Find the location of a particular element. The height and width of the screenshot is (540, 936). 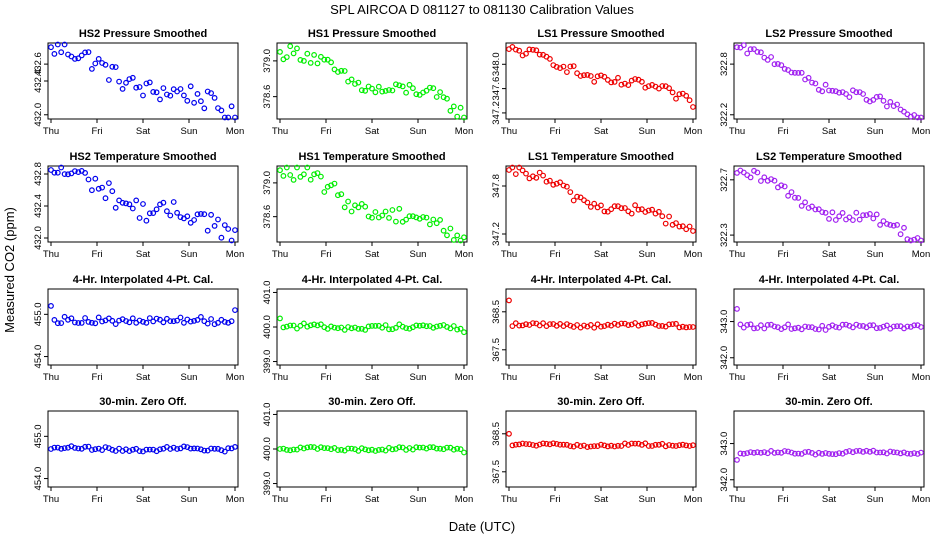

y-tick-label: 347.6 is located at coordinates (496, 89).